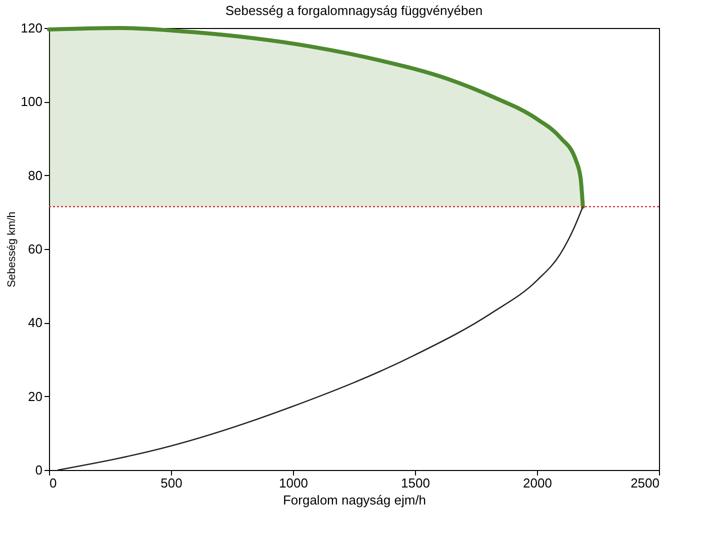  I want to click on y-tick-label: 60, so click(35, 249).